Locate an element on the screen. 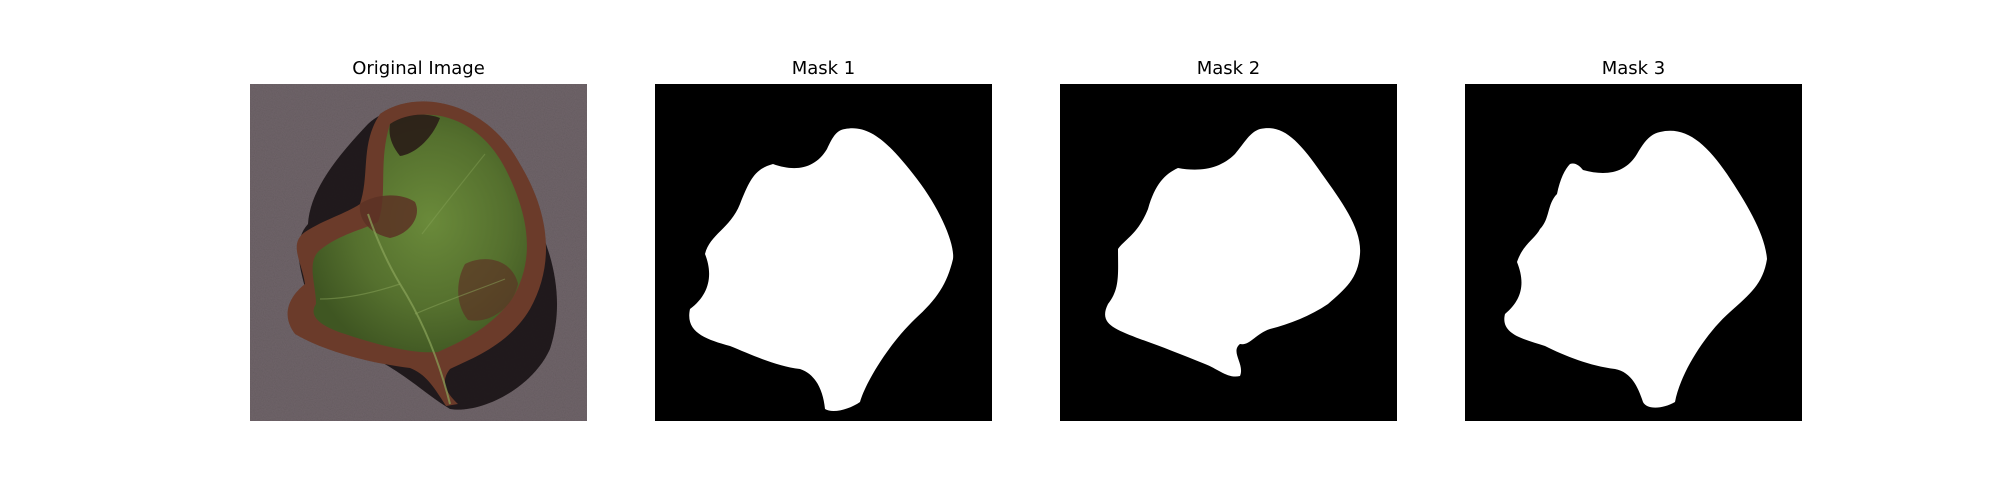 The height and width of the screenshot is (500, 2000). panel-title: Mask 1 is located at coordinates (823, 68).